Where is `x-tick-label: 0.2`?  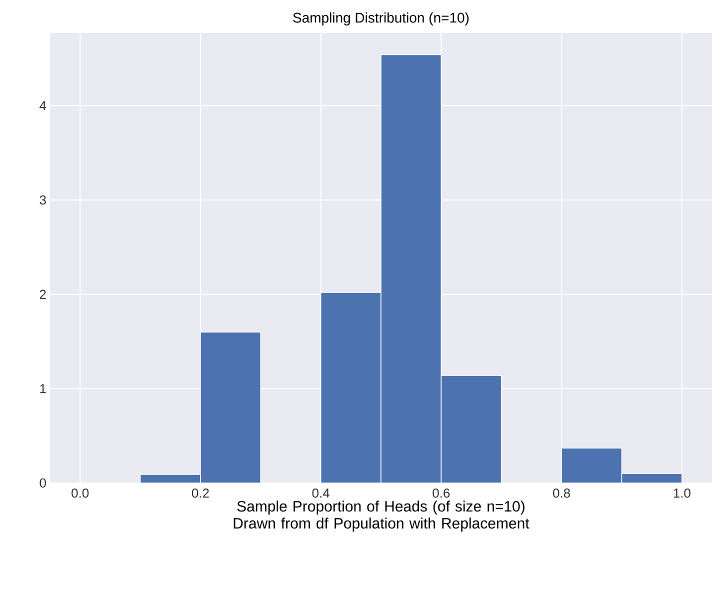 x-tick-label: 0.2 is located at coordinates (200, 493).